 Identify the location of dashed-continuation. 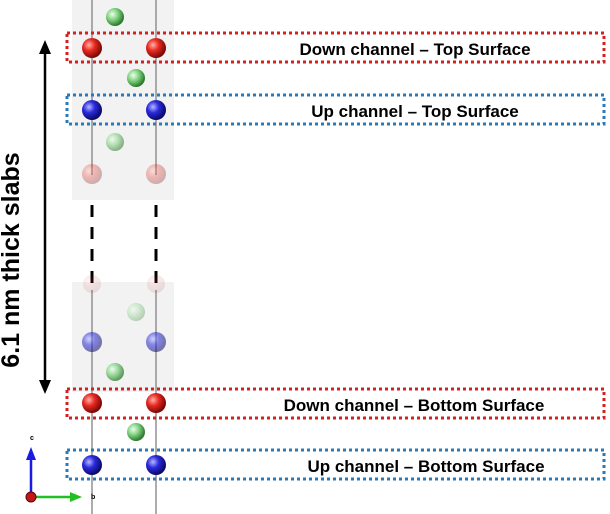
(124, 245).